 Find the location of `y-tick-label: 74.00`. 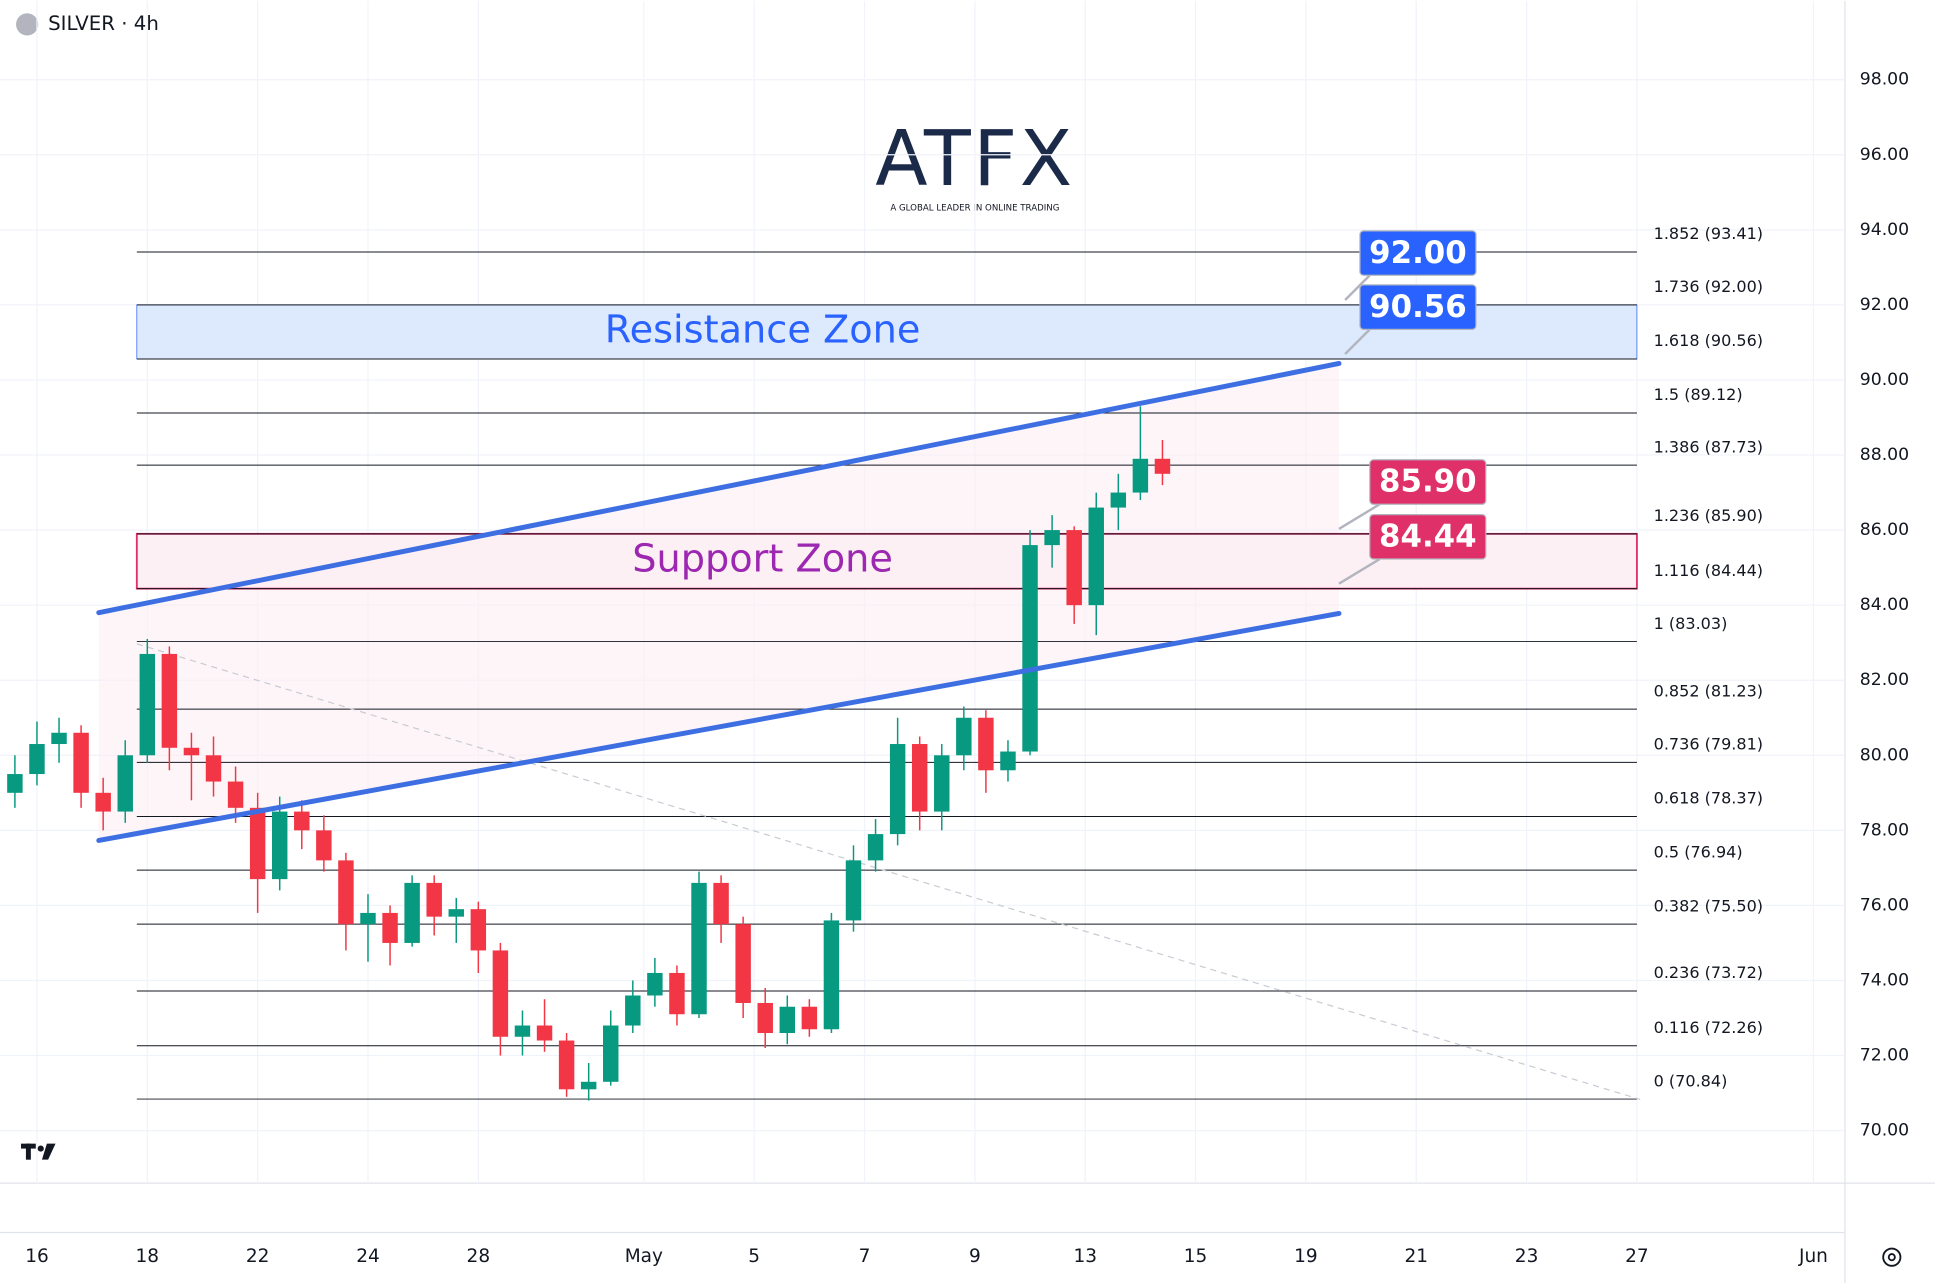

y-tick-label: 74.00 is located at coordinates (1884, 980).